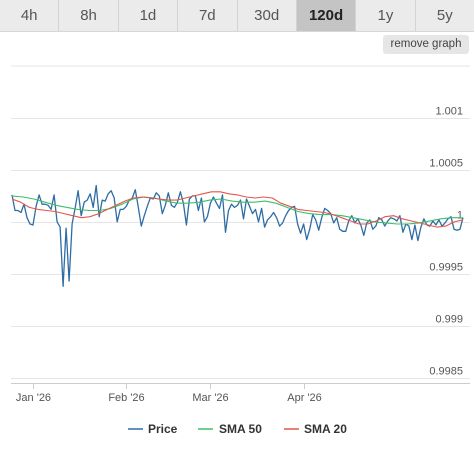  What do you see at coordinates (240, 393) in the screenshot?
I see `x-axis: Jan '26 Feb '26 Mar '26 Apr '26` at bounding box center [240, 393].